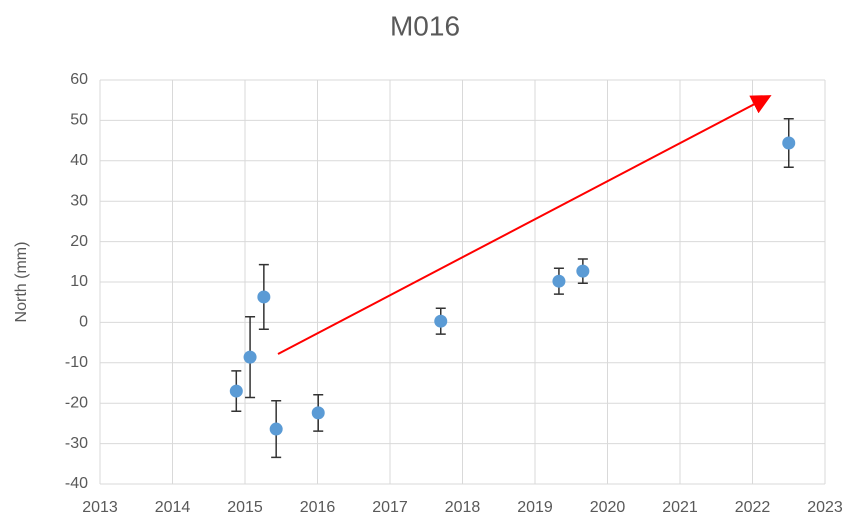  Describe the element at coordinates (753, 507) in the screenshot. I see `x-tick-label: 2022` at that location.